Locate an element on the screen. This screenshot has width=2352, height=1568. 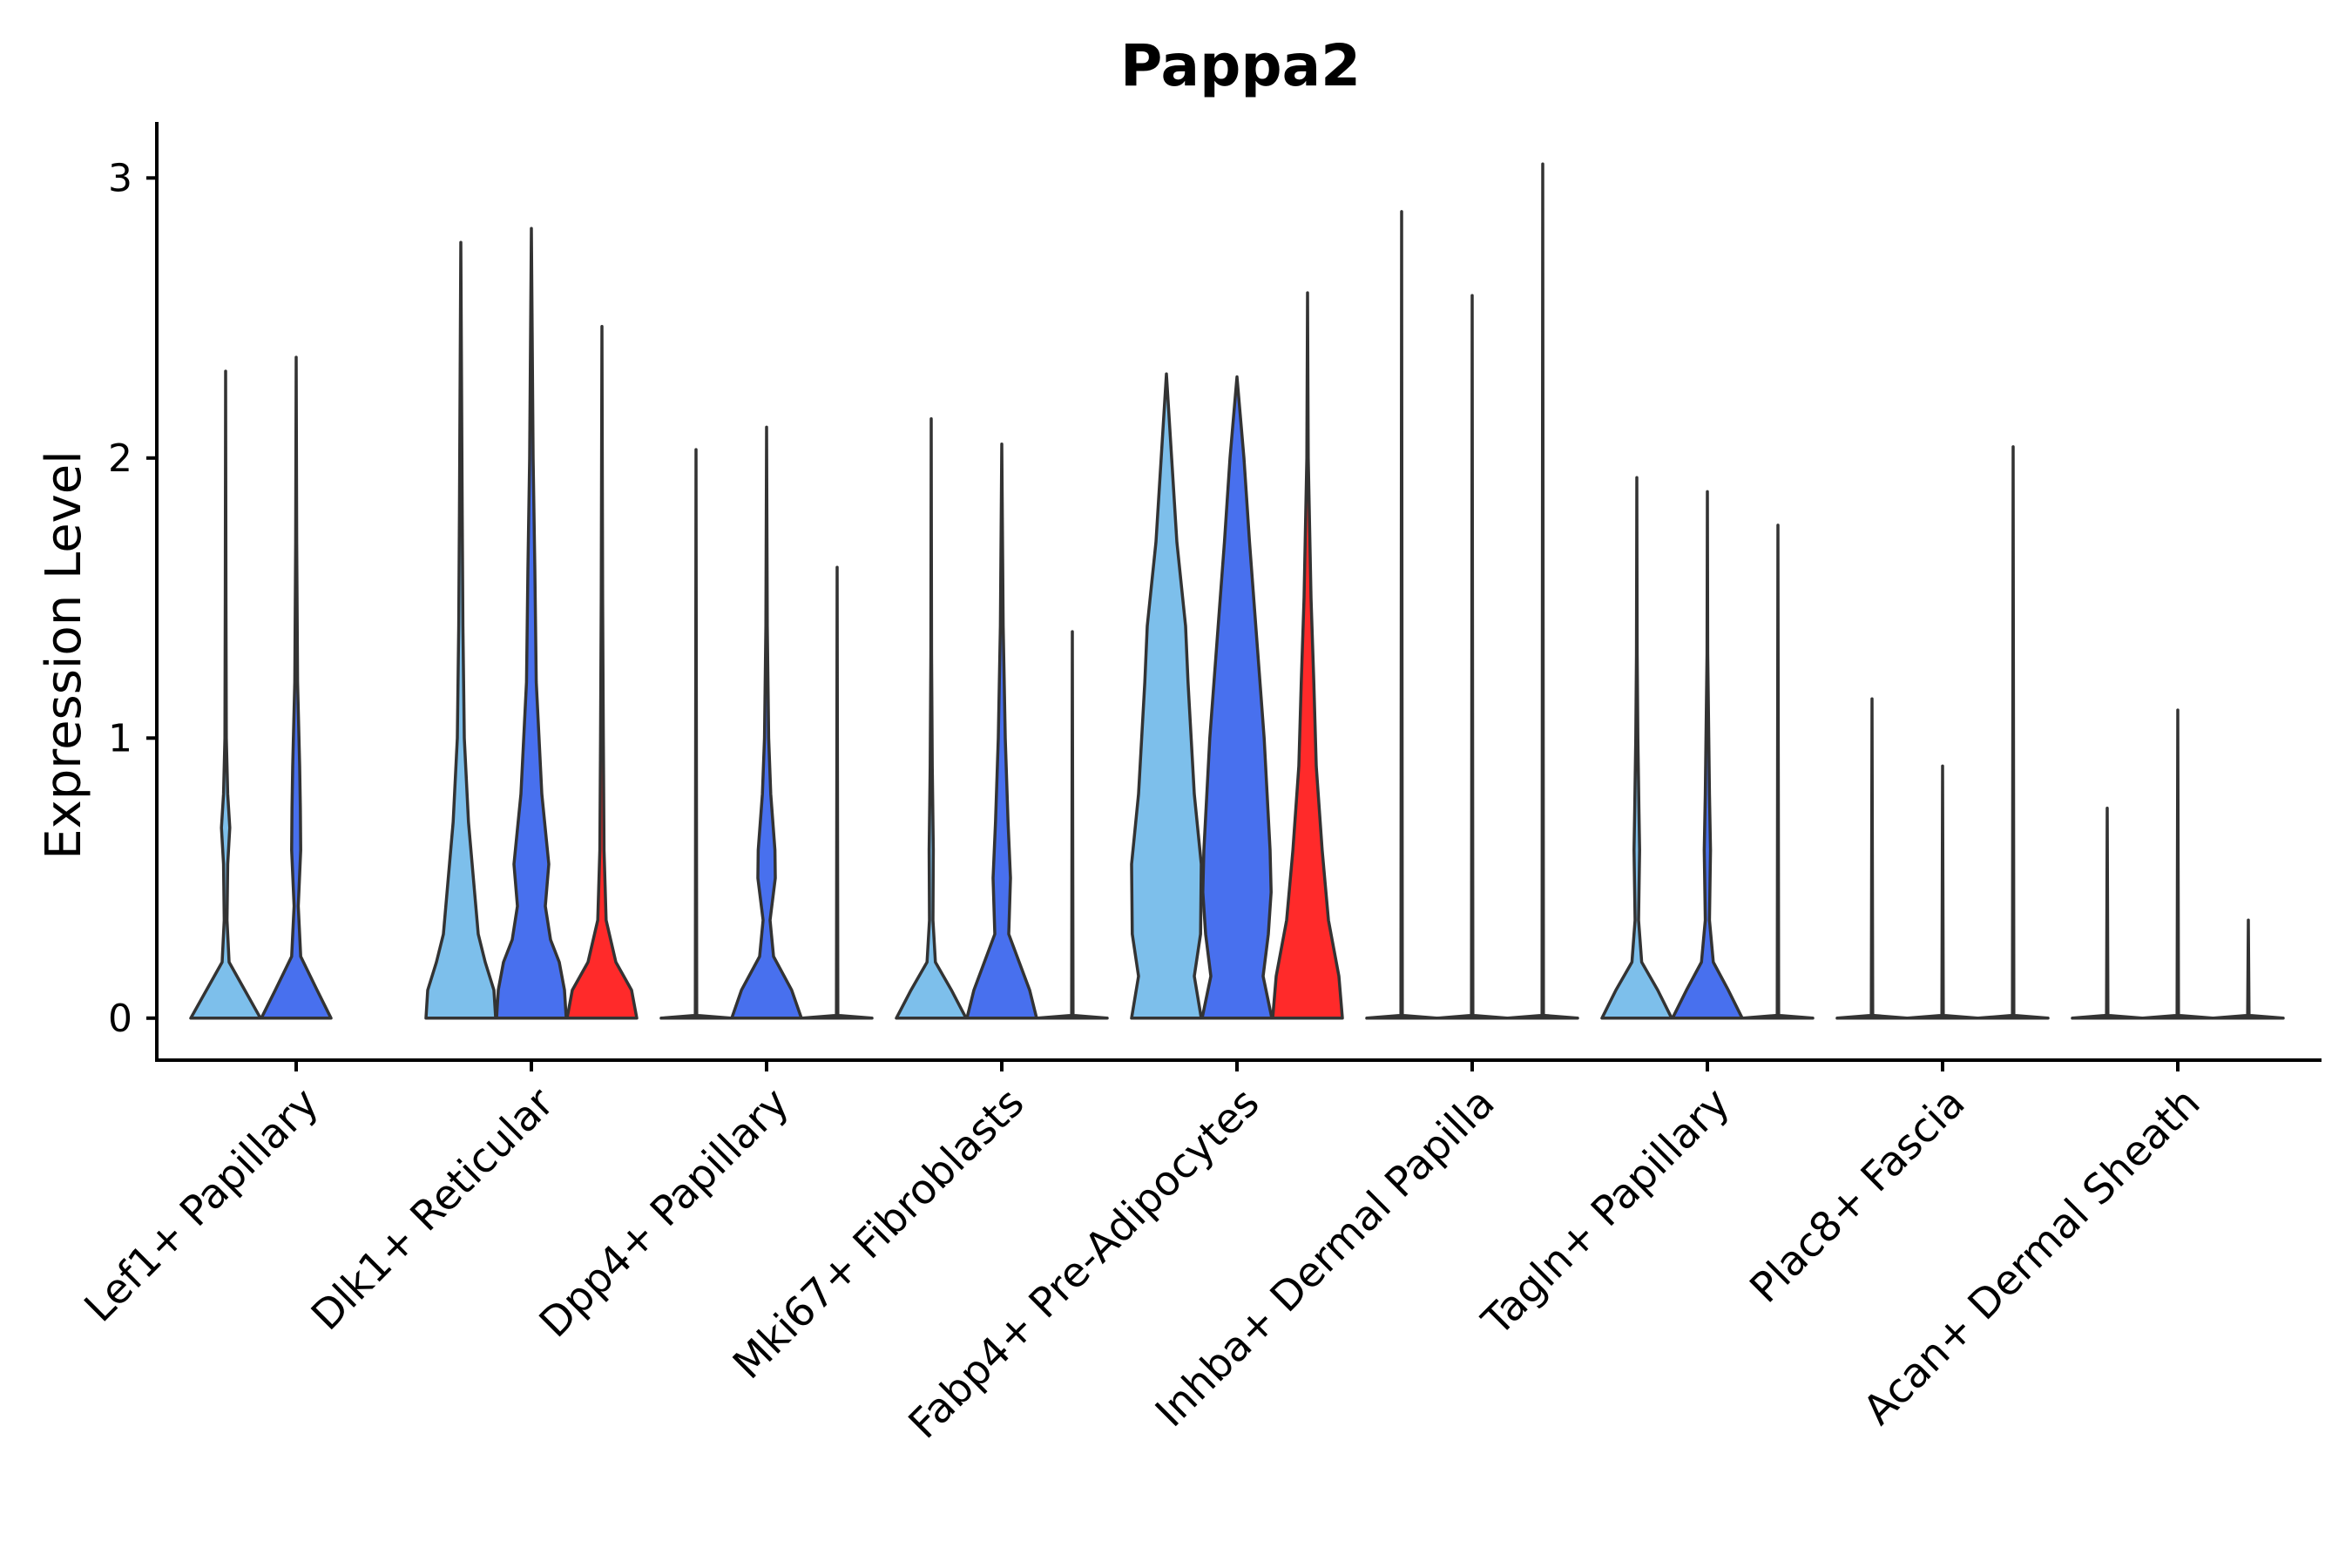
x-tick-label: Tagln+ Papillary is located at coordinates (1606, 1212).